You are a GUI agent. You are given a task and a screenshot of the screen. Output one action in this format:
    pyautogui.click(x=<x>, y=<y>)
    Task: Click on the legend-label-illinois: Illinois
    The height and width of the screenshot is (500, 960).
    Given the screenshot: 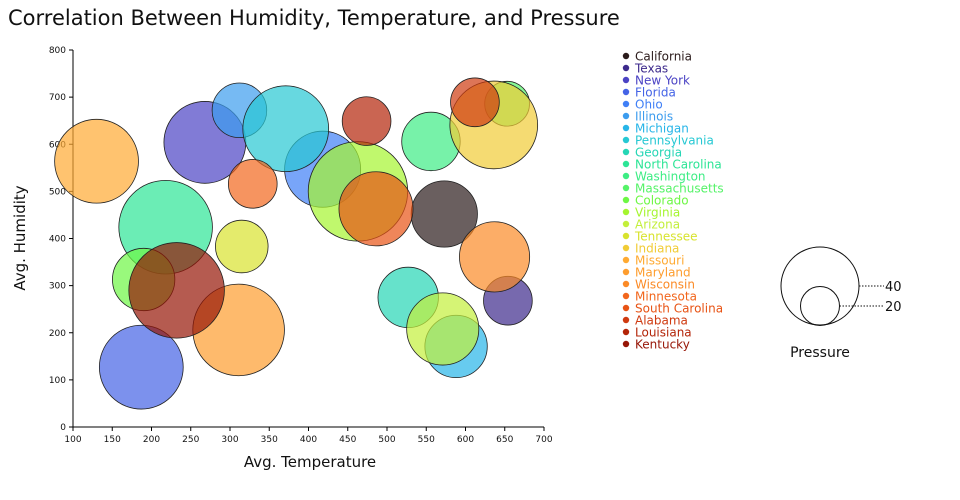 What is the action you would take?
    pyautogui.click(x=654, y=117)
    